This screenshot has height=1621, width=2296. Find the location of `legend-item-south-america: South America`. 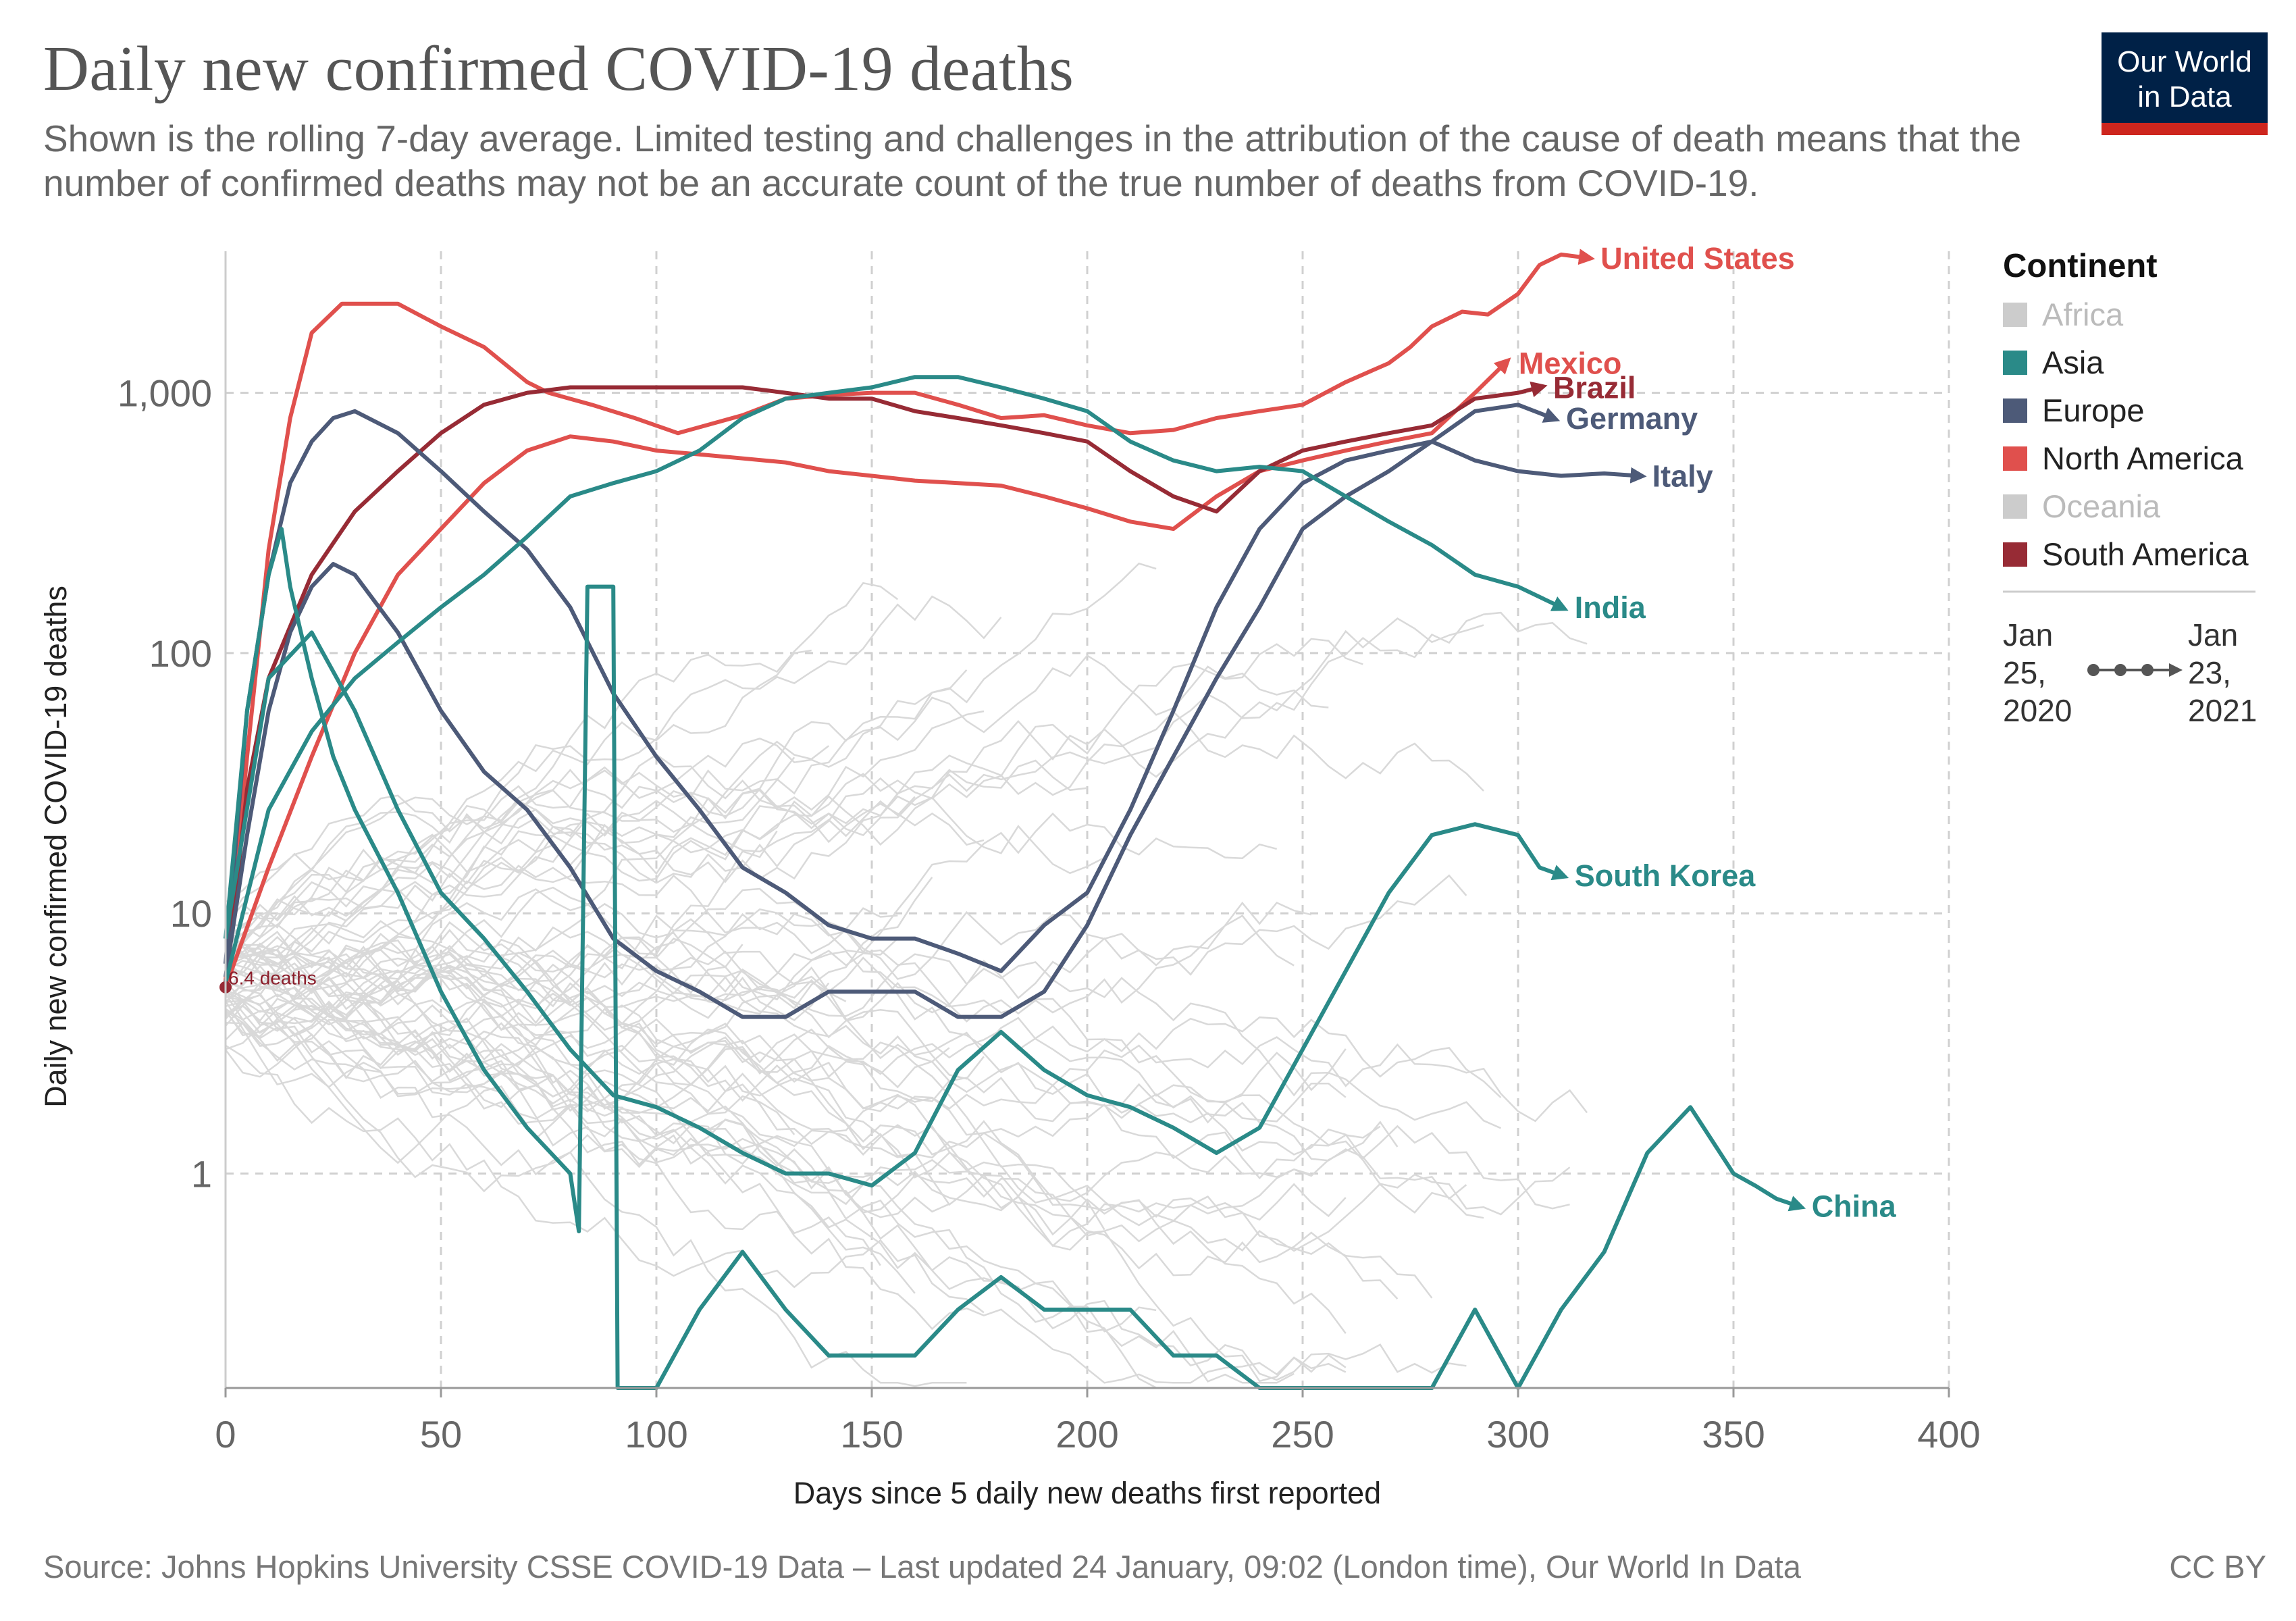

legend-item-south-america: South America is located at coordinates (2126, 554).